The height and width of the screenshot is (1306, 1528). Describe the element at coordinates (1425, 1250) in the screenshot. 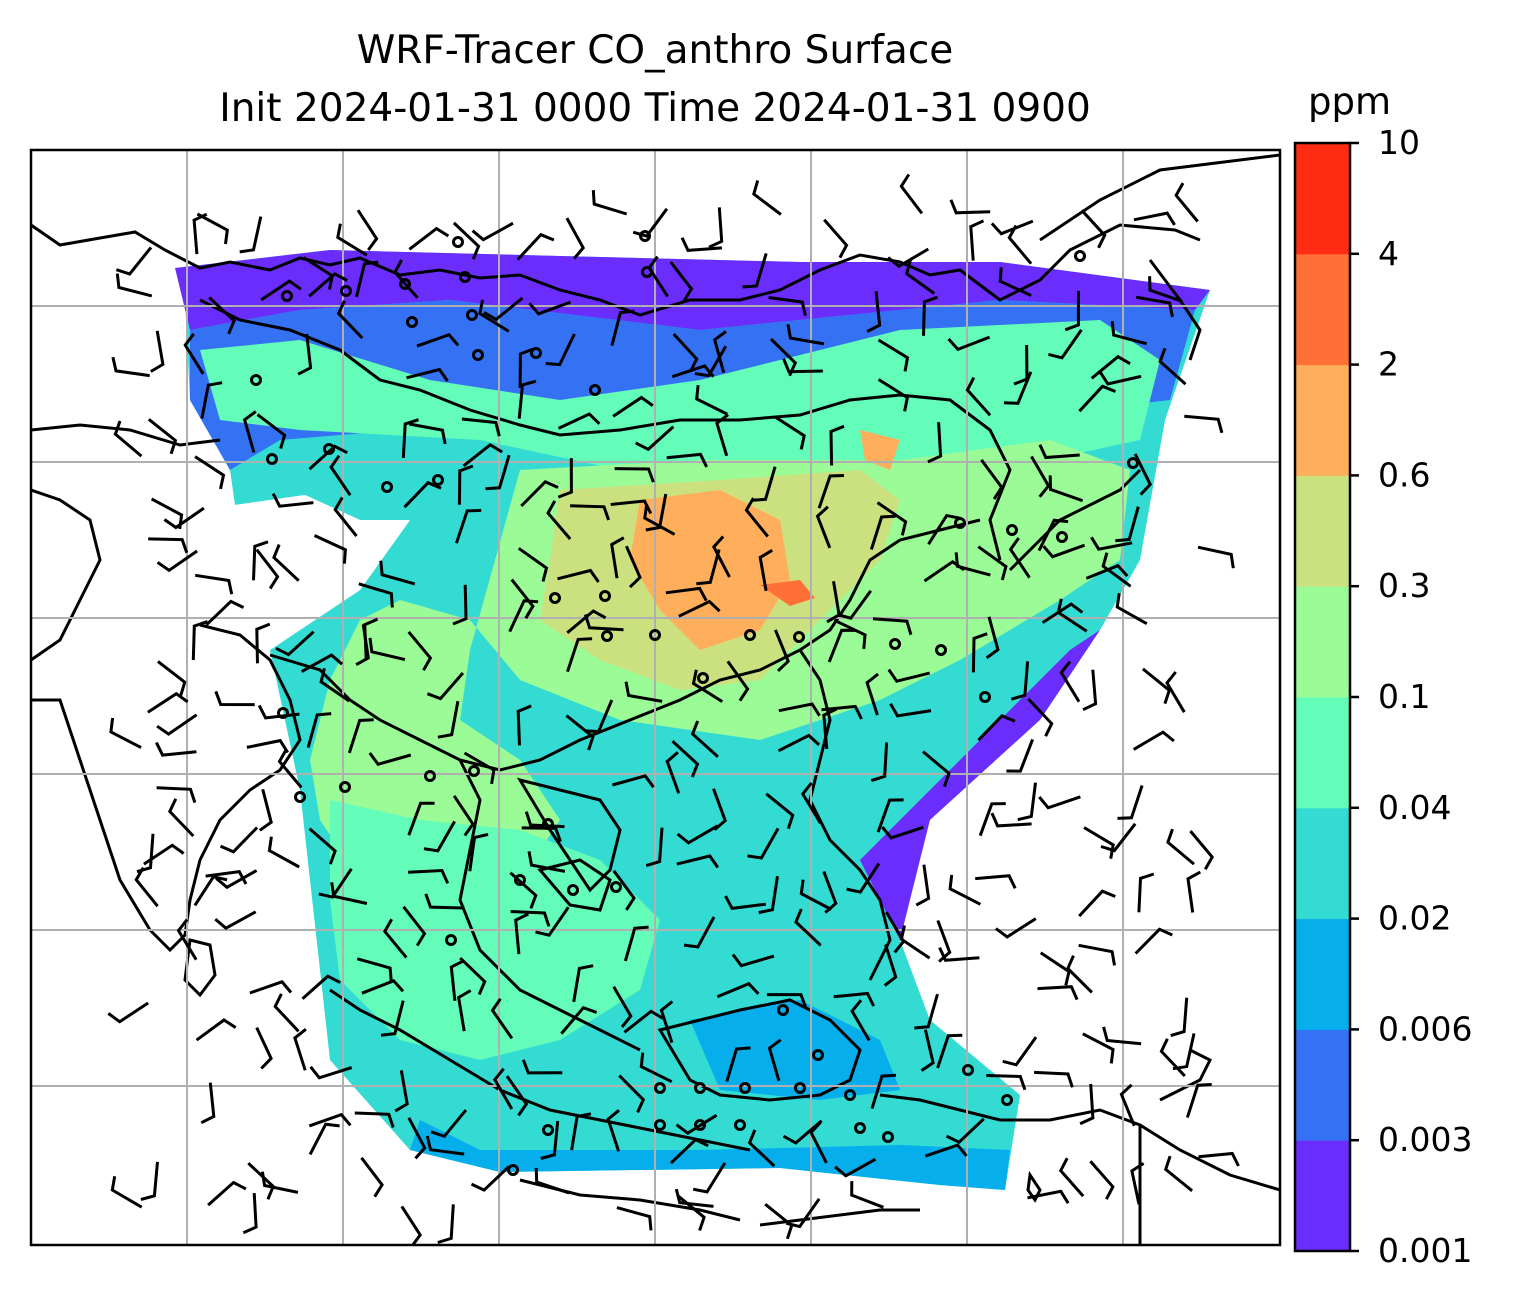

I see `colorbar-tick-label: 0.001` at that location.